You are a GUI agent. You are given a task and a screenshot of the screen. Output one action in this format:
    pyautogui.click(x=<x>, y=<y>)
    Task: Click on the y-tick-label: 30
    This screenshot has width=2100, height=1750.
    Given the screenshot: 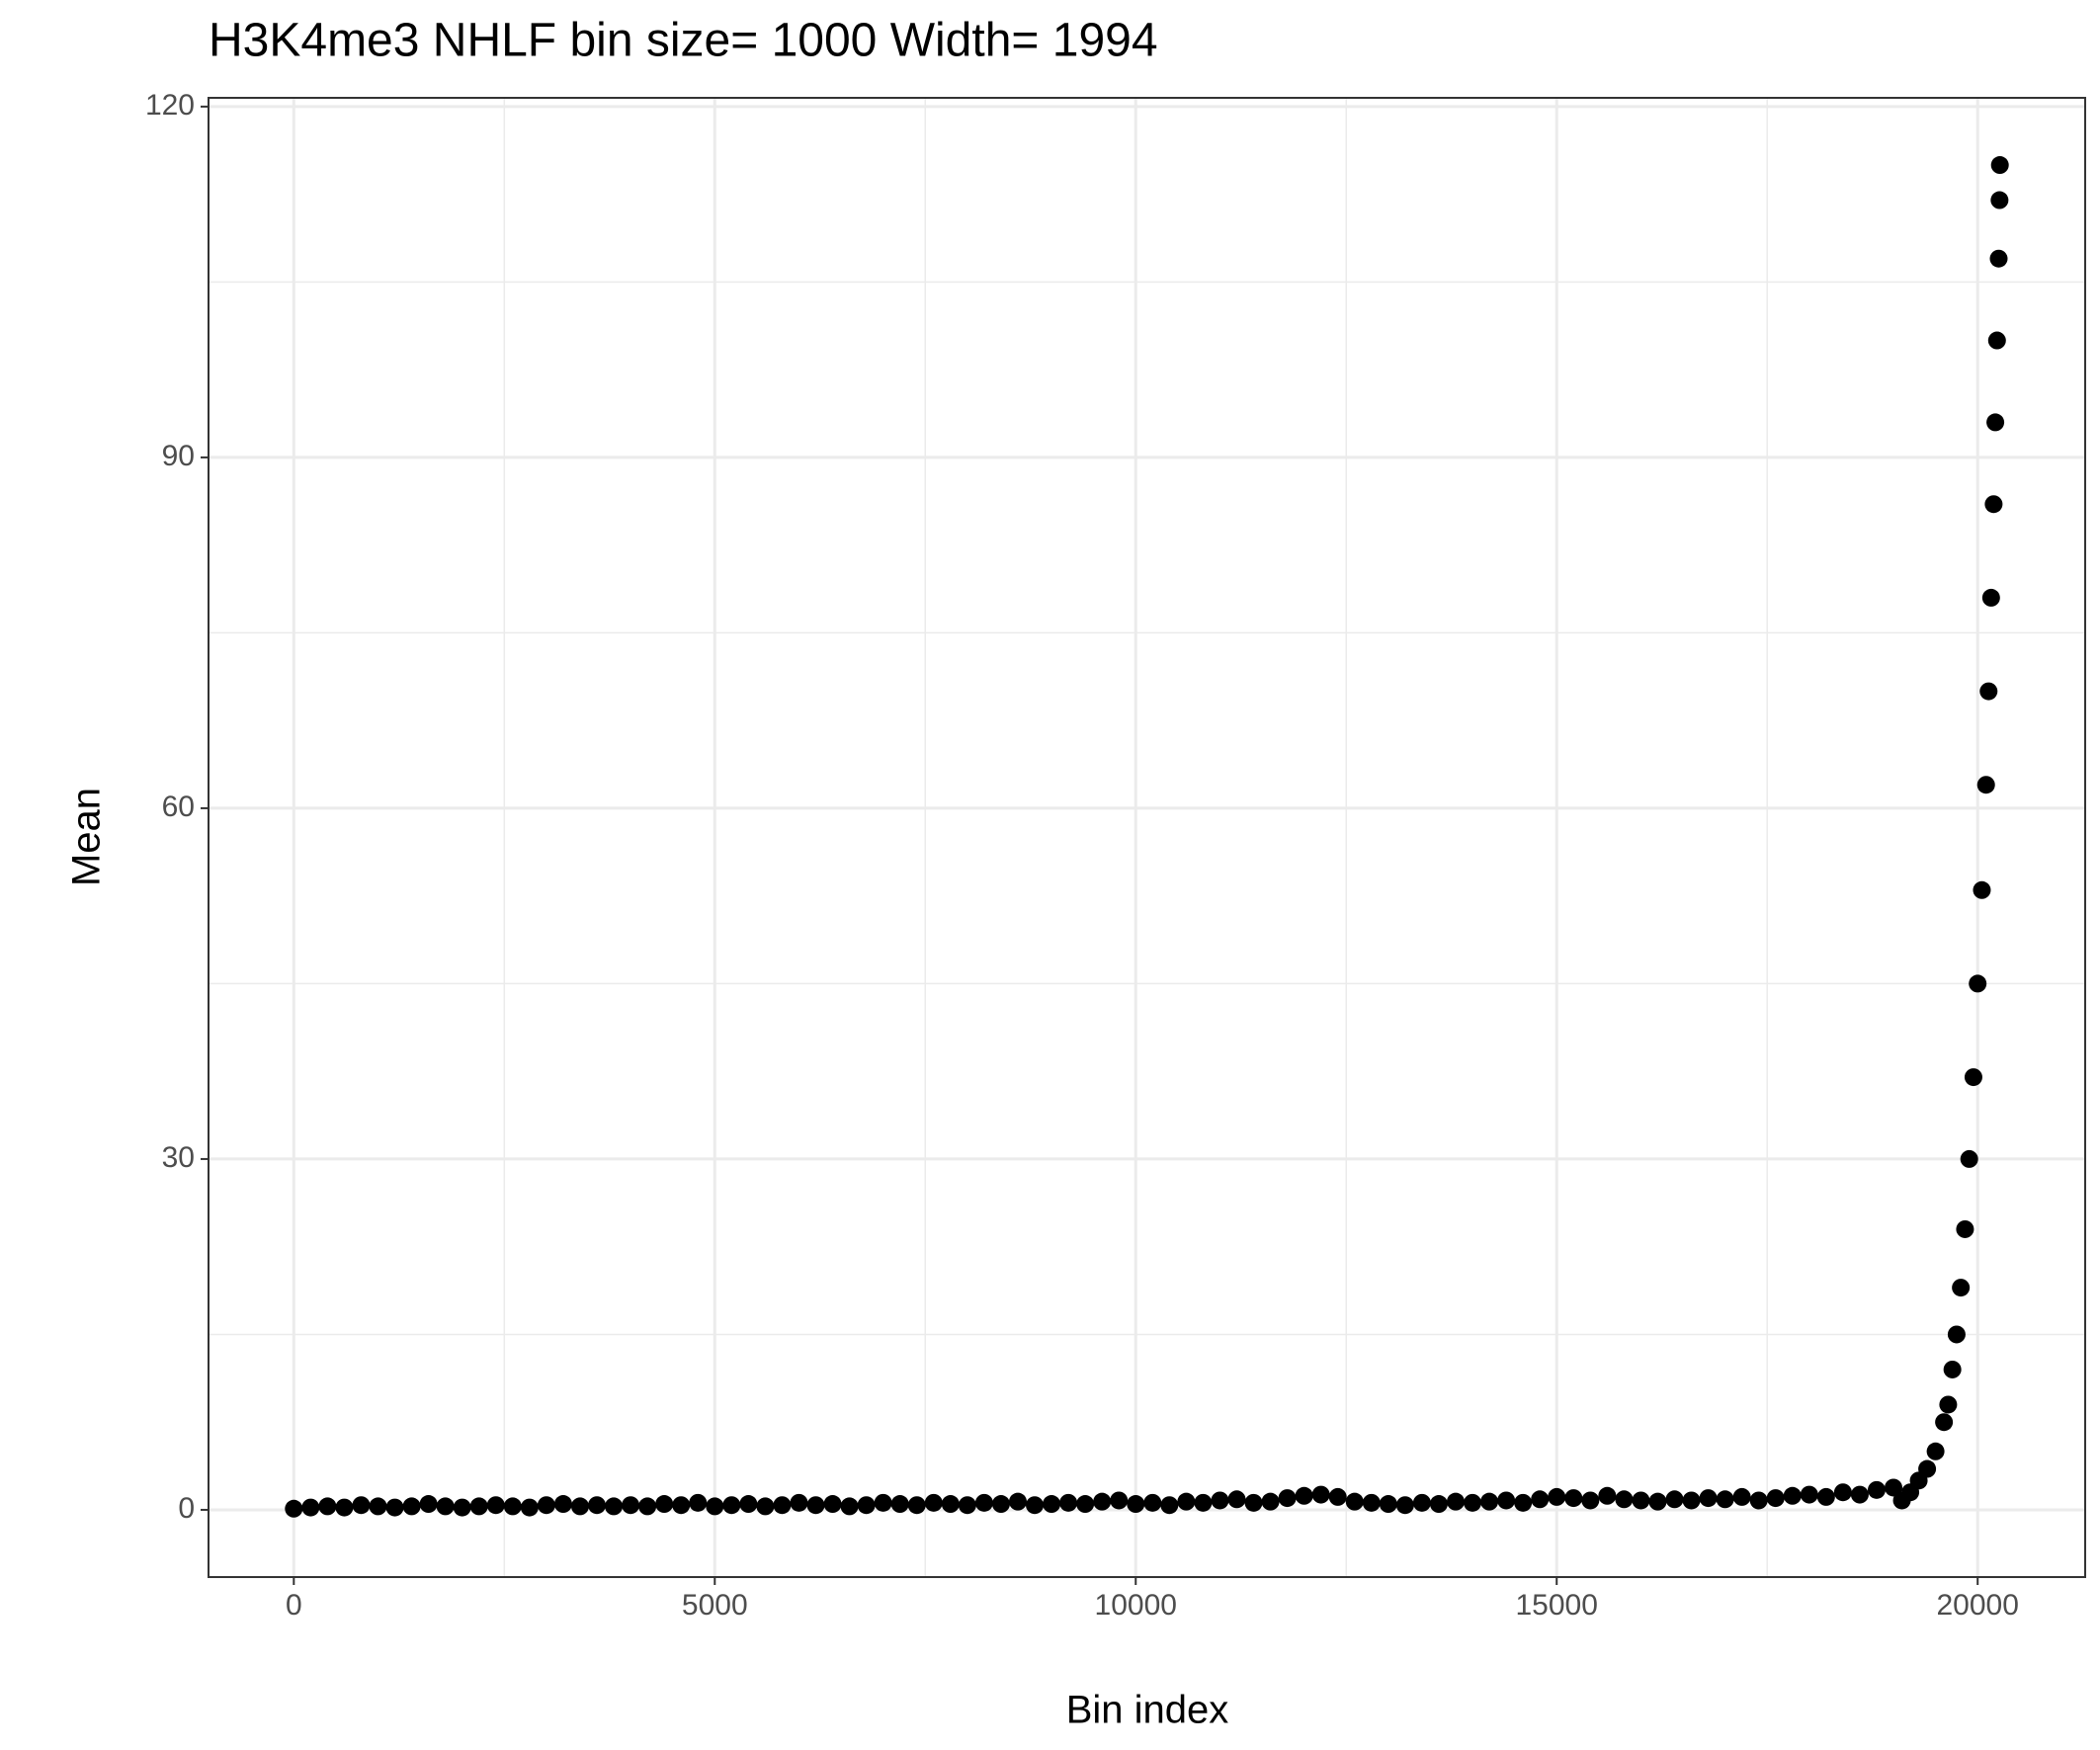 What is the action you would take?
    pyautogui.click(x=178, y=1157)
    